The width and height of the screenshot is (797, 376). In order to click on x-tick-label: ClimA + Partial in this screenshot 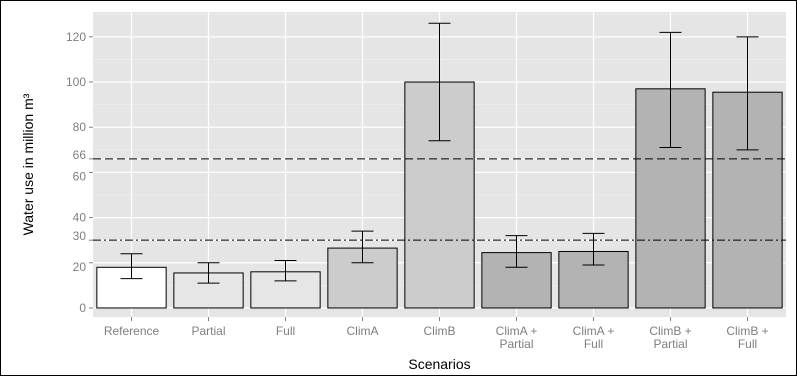, I will do `click(517, 337)`.